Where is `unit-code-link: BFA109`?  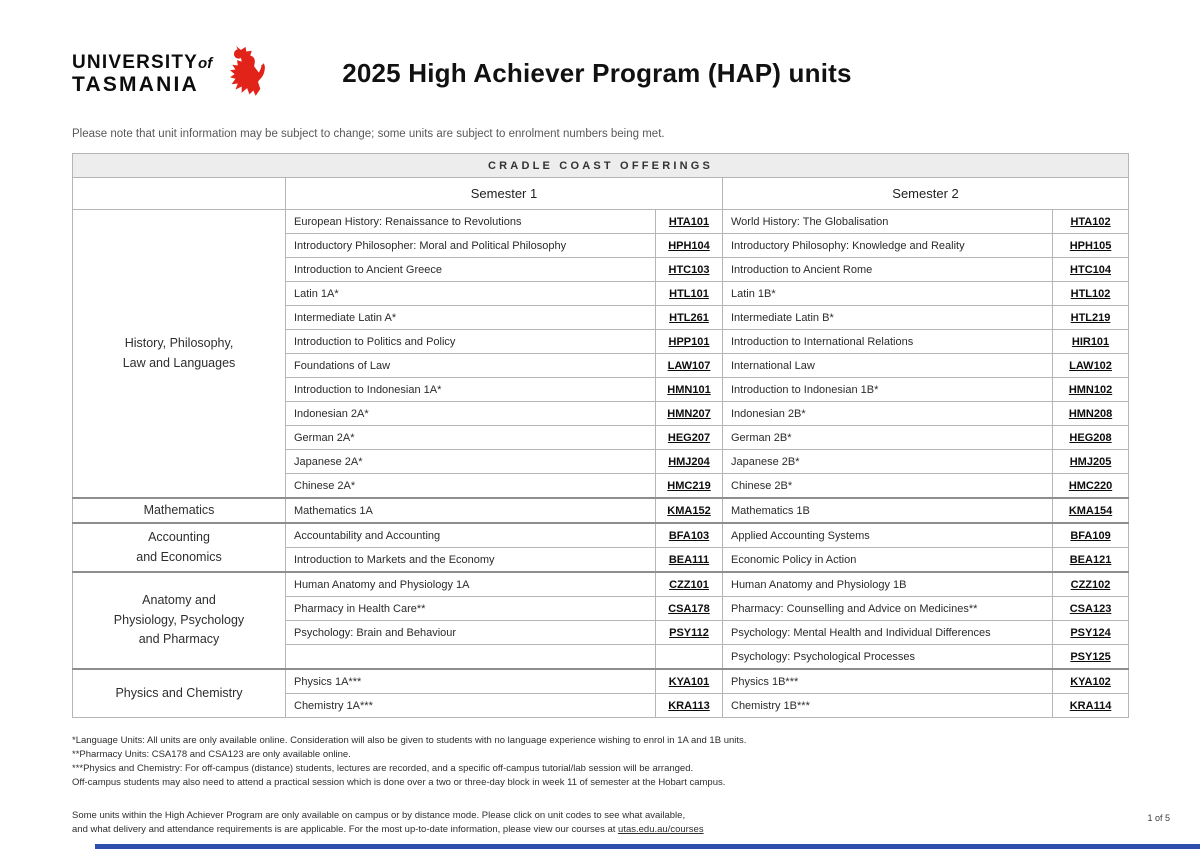
unit-code-link: BFA109 is located at coordinates (1090, 535).